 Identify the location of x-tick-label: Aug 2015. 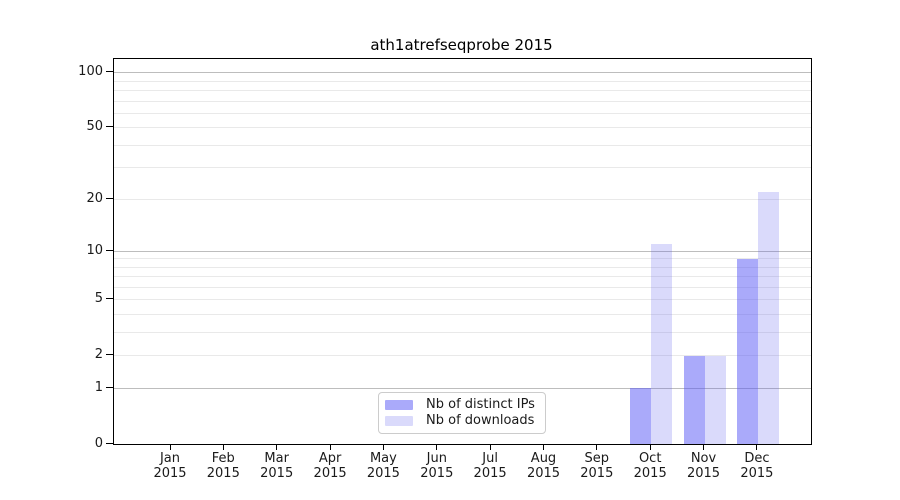
(544, 466).